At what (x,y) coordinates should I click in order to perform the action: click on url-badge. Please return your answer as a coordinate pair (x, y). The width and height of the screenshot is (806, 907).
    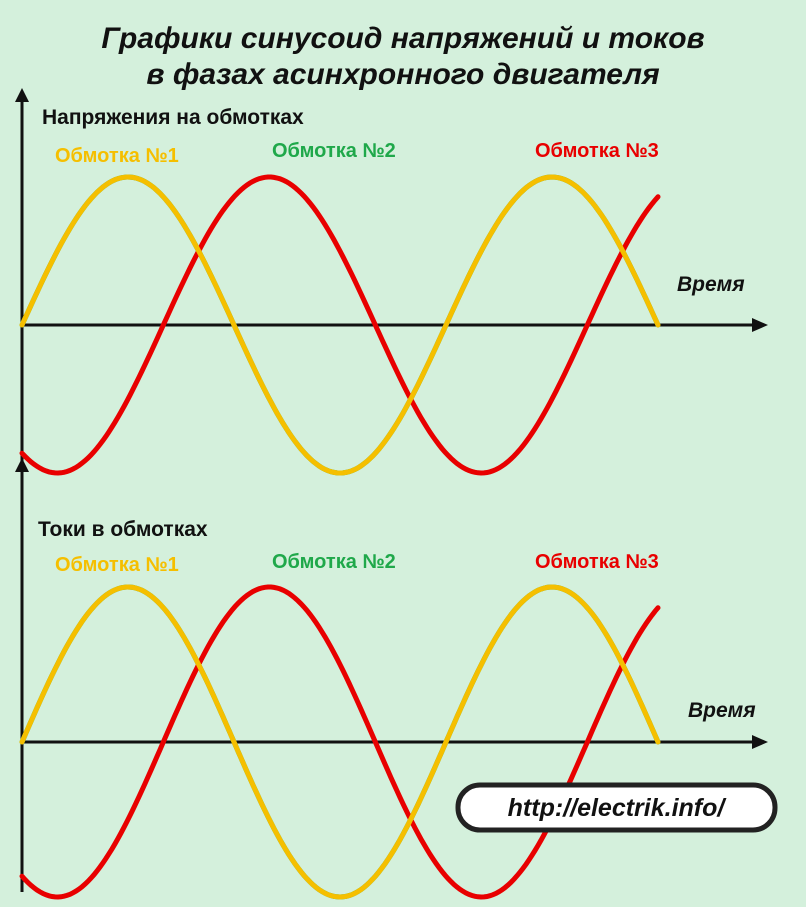
    Looking at the image, I should click on (616, 807).